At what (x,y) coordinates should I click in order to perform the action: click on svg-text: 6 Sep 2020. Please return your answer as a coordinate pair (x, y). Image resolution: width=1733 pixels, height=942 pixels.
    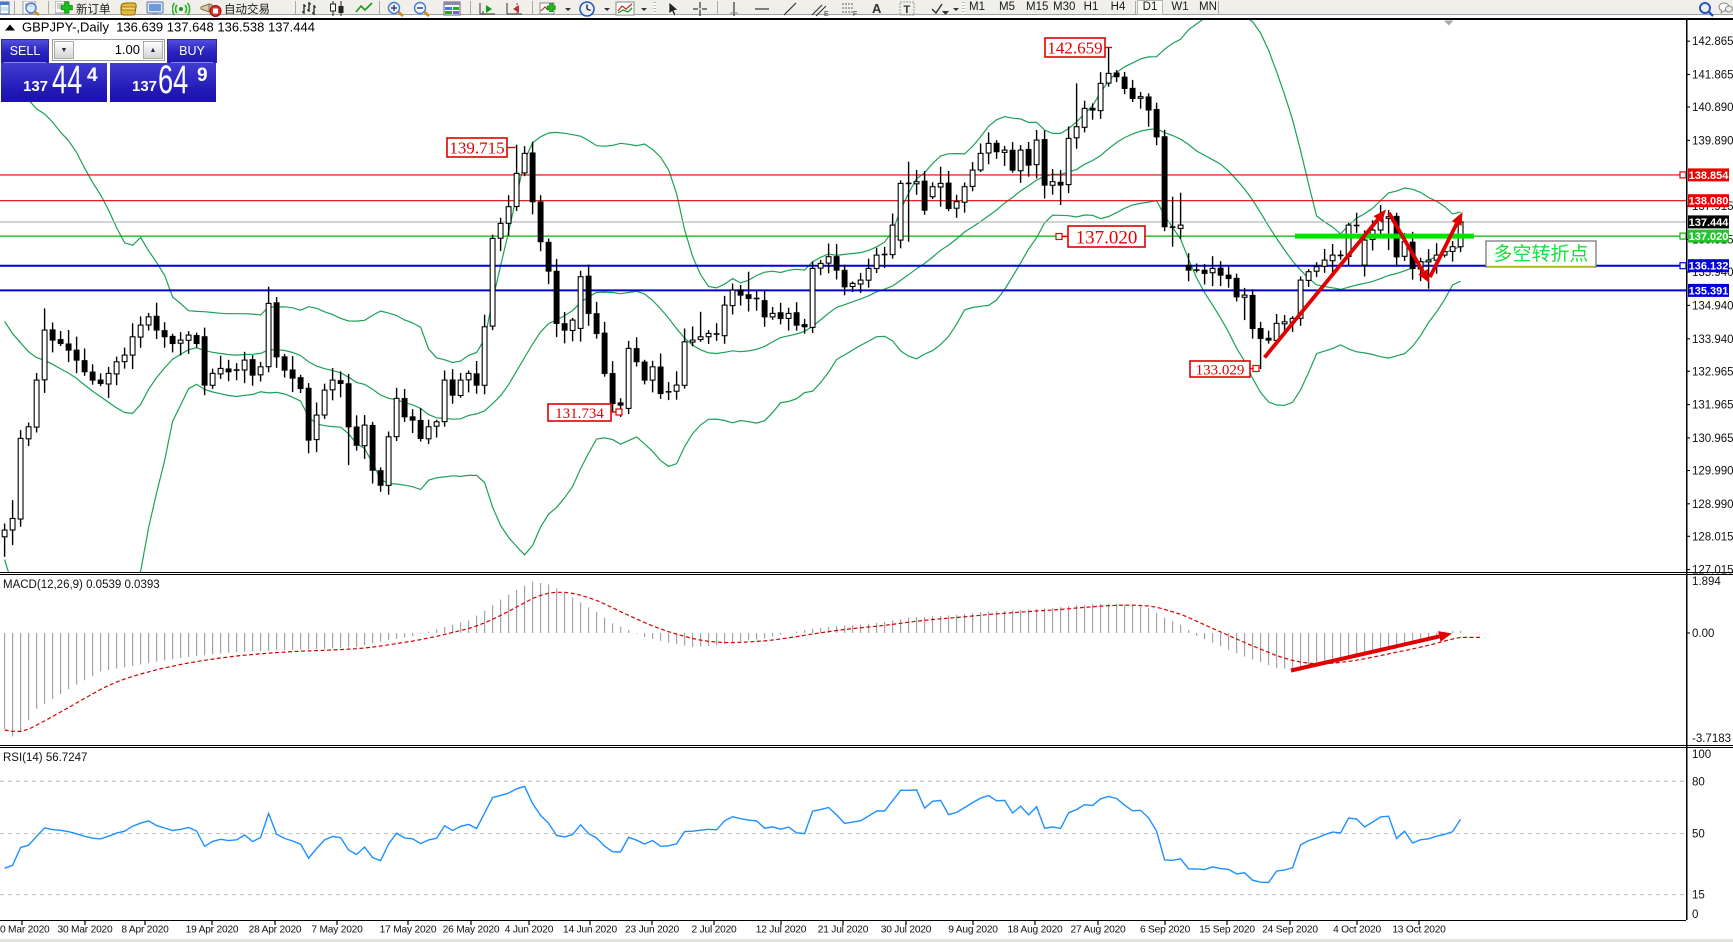
    Looking at the image, I should click on (1165, 930).